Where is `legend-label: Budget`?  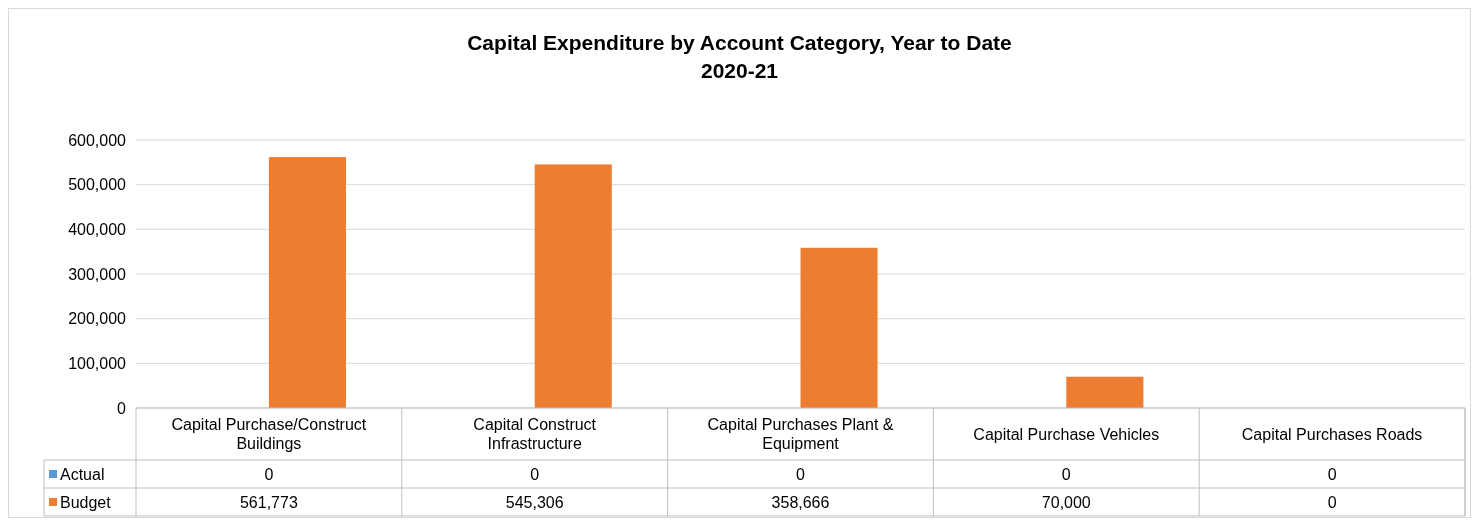 legend-label: Budget is located at coordinates (86, 502).